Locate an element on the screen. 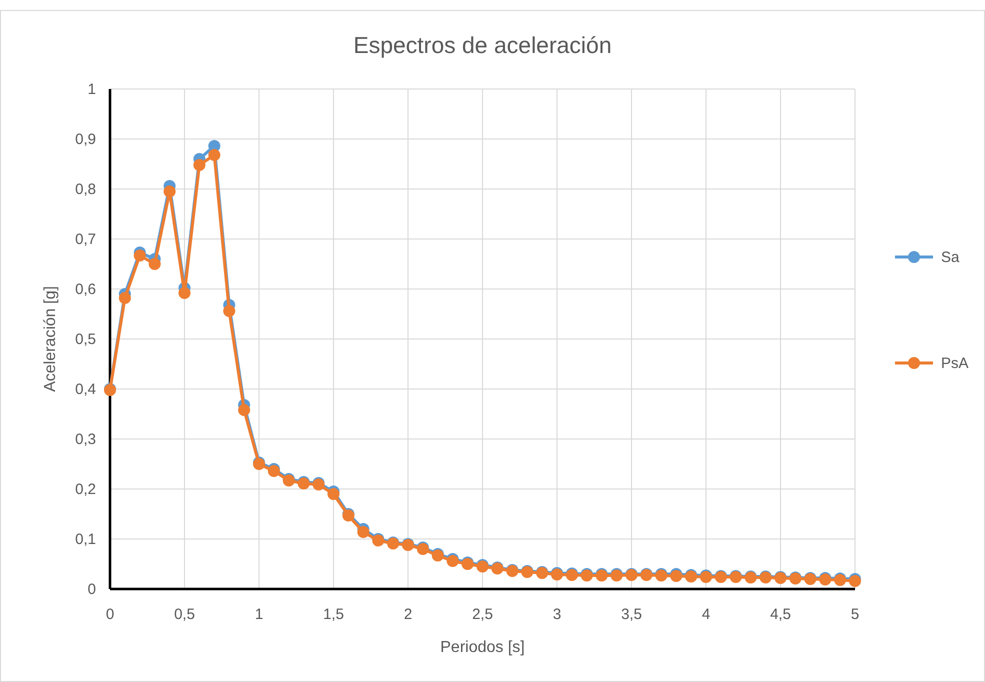 Image resolution: width=985 pixels, height=682 pixels. x-tick-label: 3,5 is located at coordinates (631, 614).